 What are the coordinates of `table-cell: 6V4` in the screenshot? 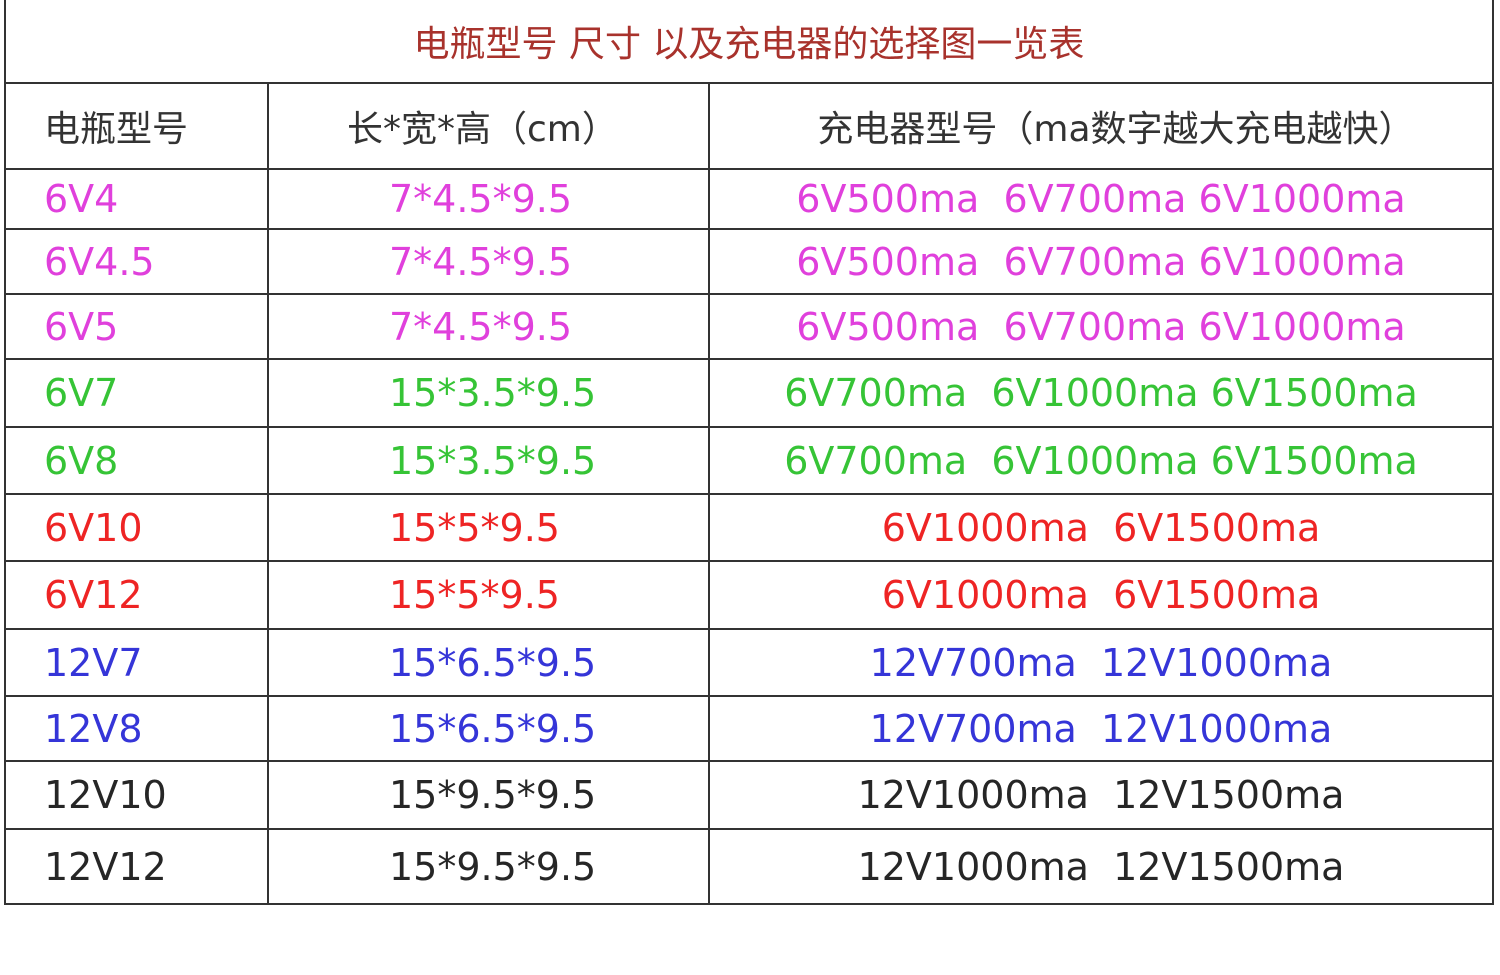 It's located at (136, 199).